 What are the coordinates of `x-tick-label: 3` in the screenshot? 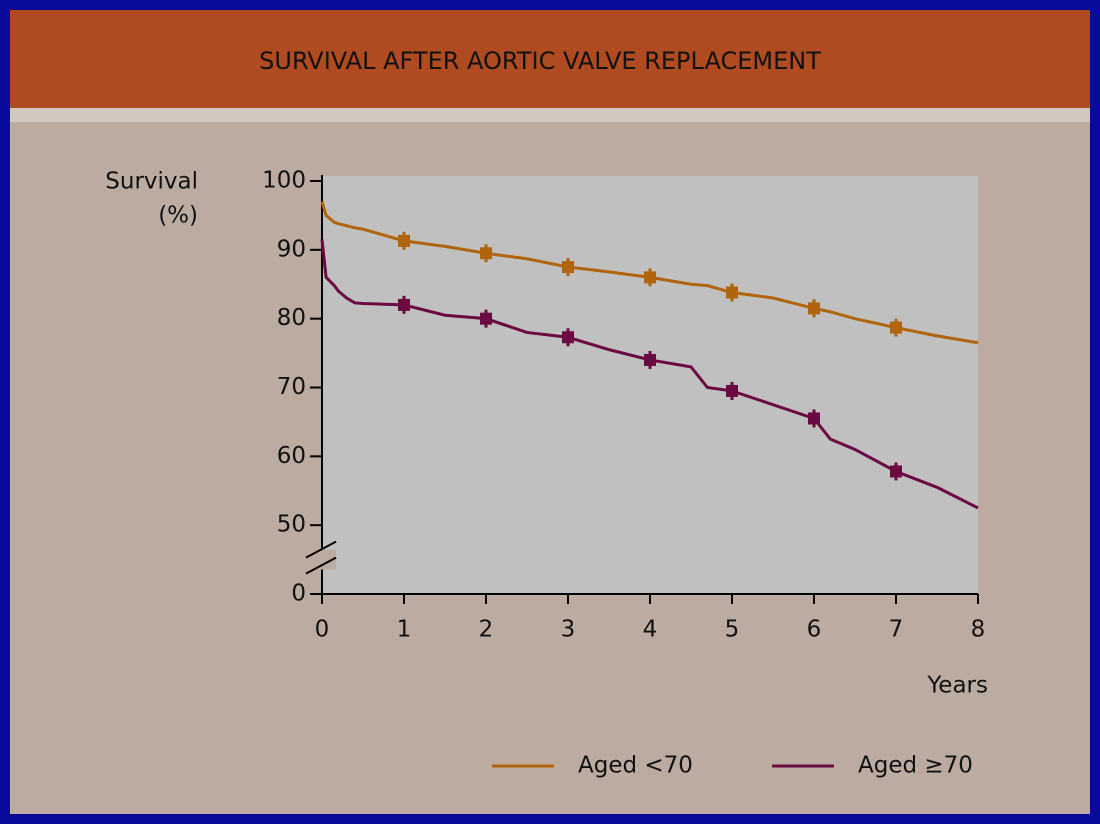 It's located at (568, 630).